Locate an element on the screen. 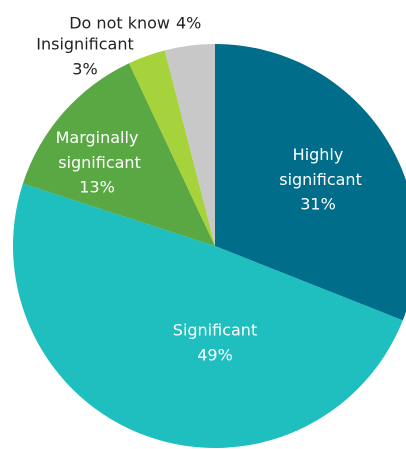 The image size is (406, 449). label-line: Highly is located at coordinates (318, 154).